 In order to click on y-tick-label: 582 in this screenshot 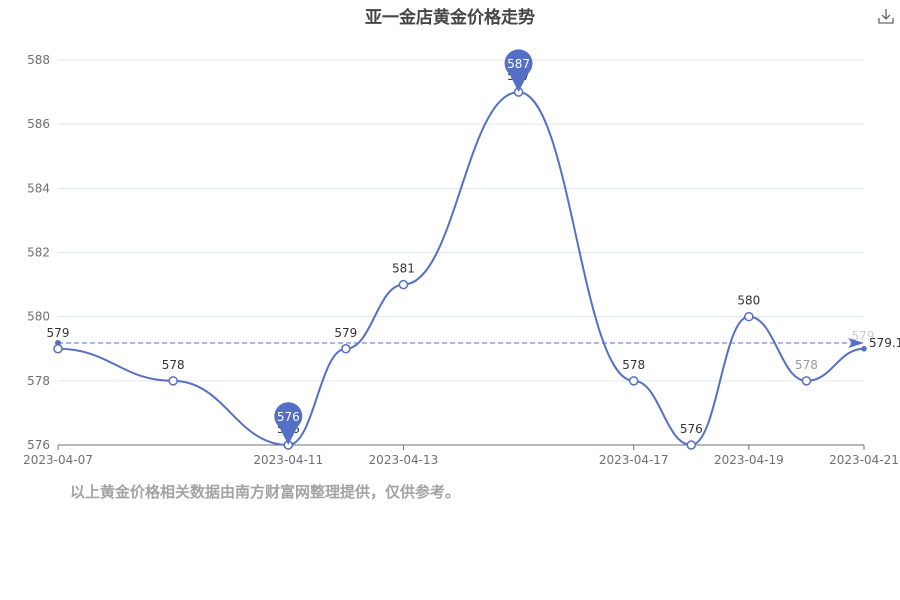, I will do `click(38, 253)`.